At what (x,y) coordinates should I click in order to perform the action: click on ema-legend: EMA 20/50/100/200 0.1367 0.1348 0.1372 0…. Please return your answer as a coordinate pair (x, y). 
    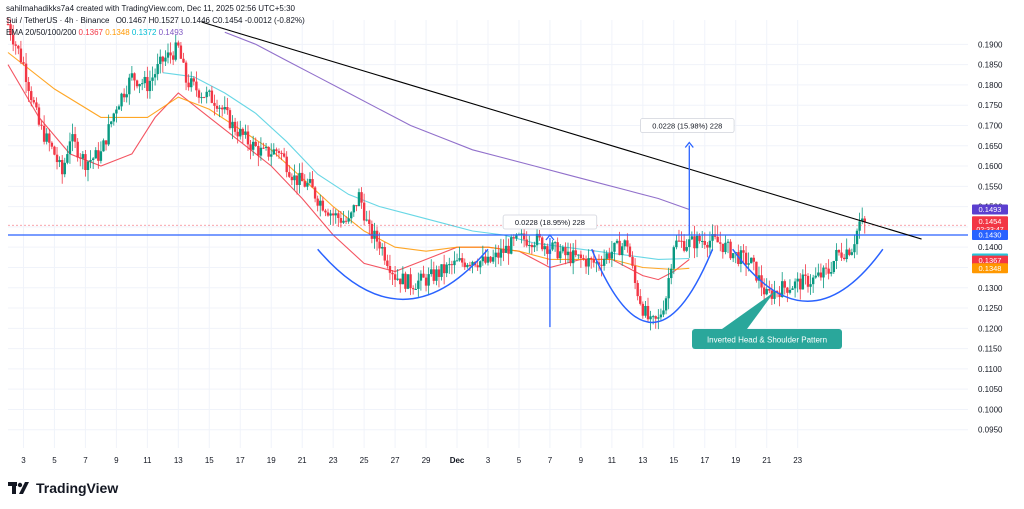
    Looking at the image, I should click on (94, 32).